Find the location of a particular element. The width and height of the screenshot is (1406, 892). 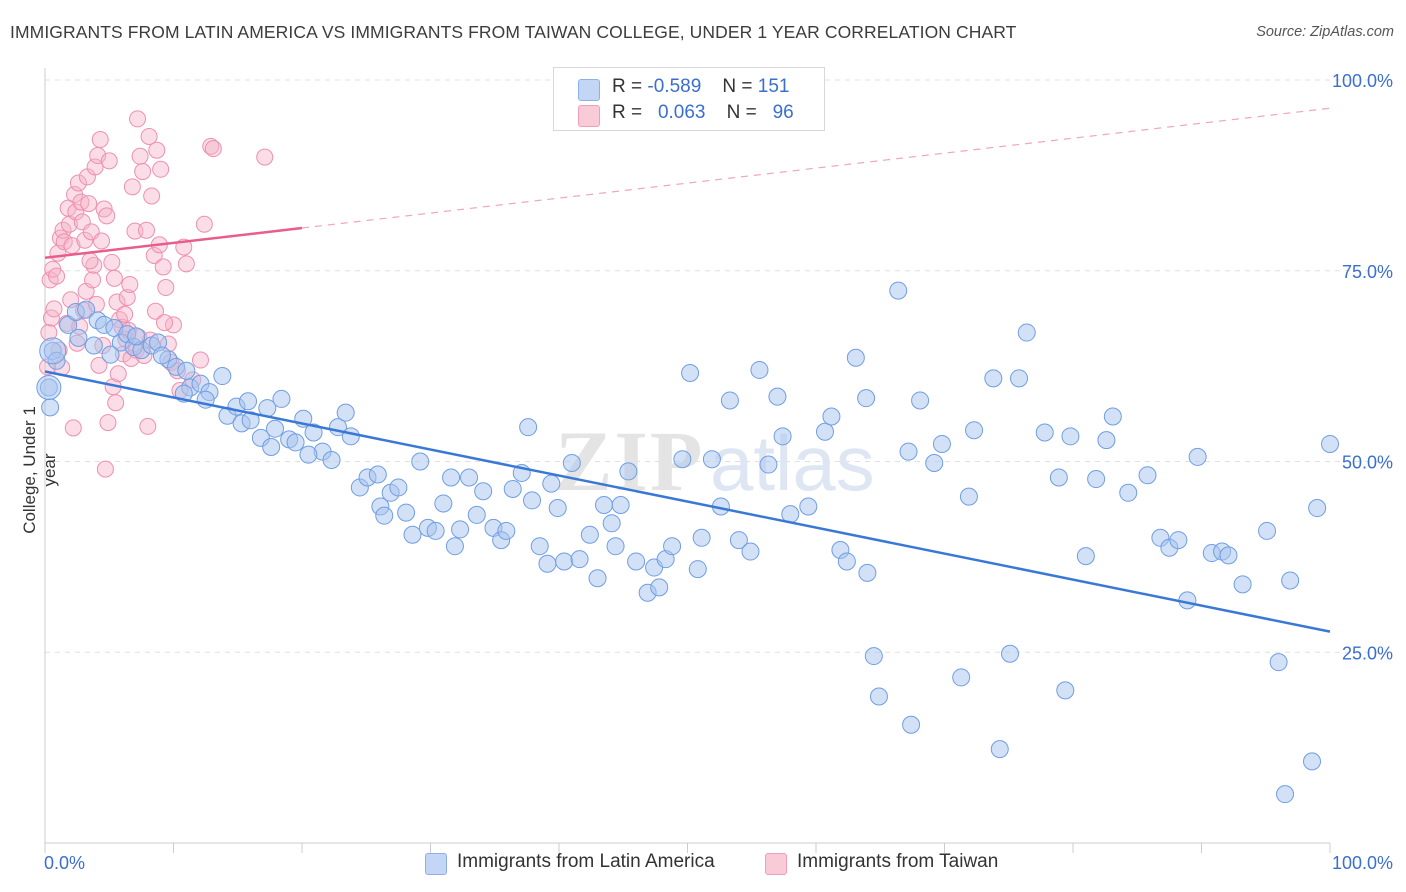

legend-r-value: -0.589 is located at coordinates (674, 86).